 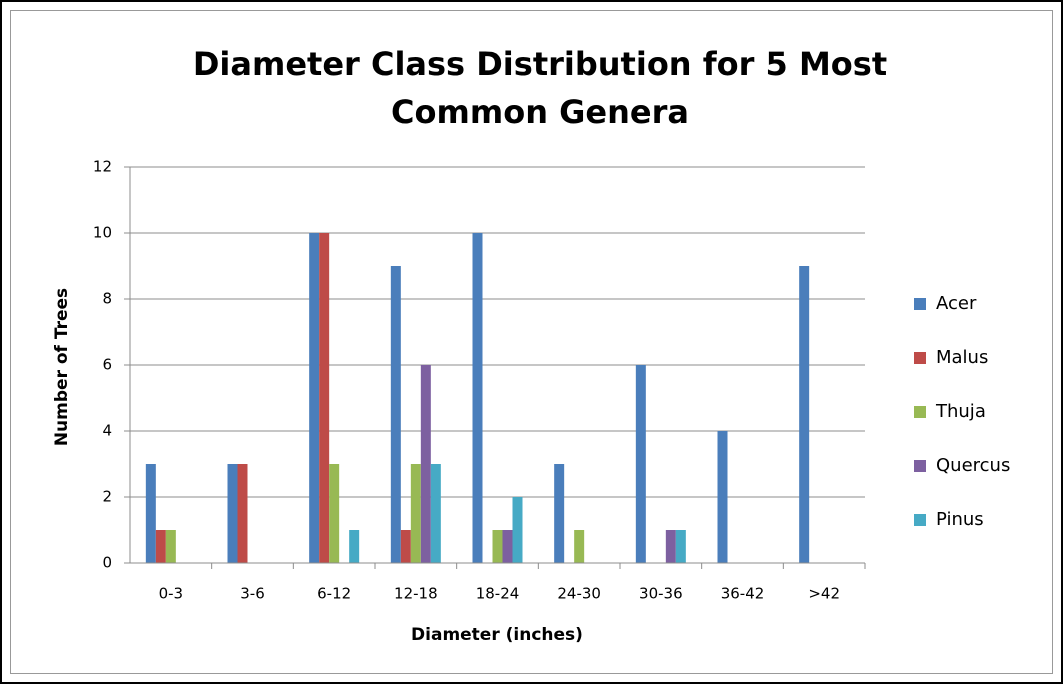 I want to click on x-tick-label: 12-18, so click(x=416, y=594).